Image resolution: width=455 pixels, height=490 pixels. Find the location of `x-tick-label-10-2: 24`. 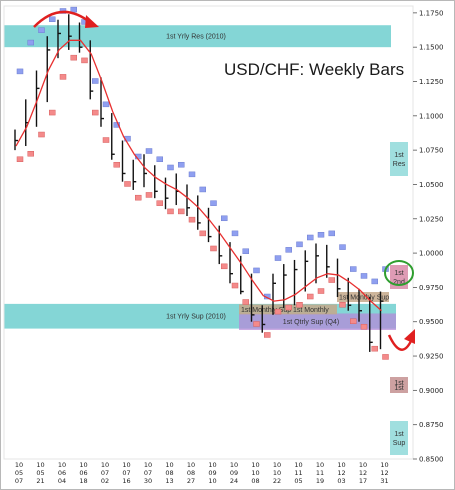

x-tick-label-10-2: 24 is located at coordinates (234, 481).